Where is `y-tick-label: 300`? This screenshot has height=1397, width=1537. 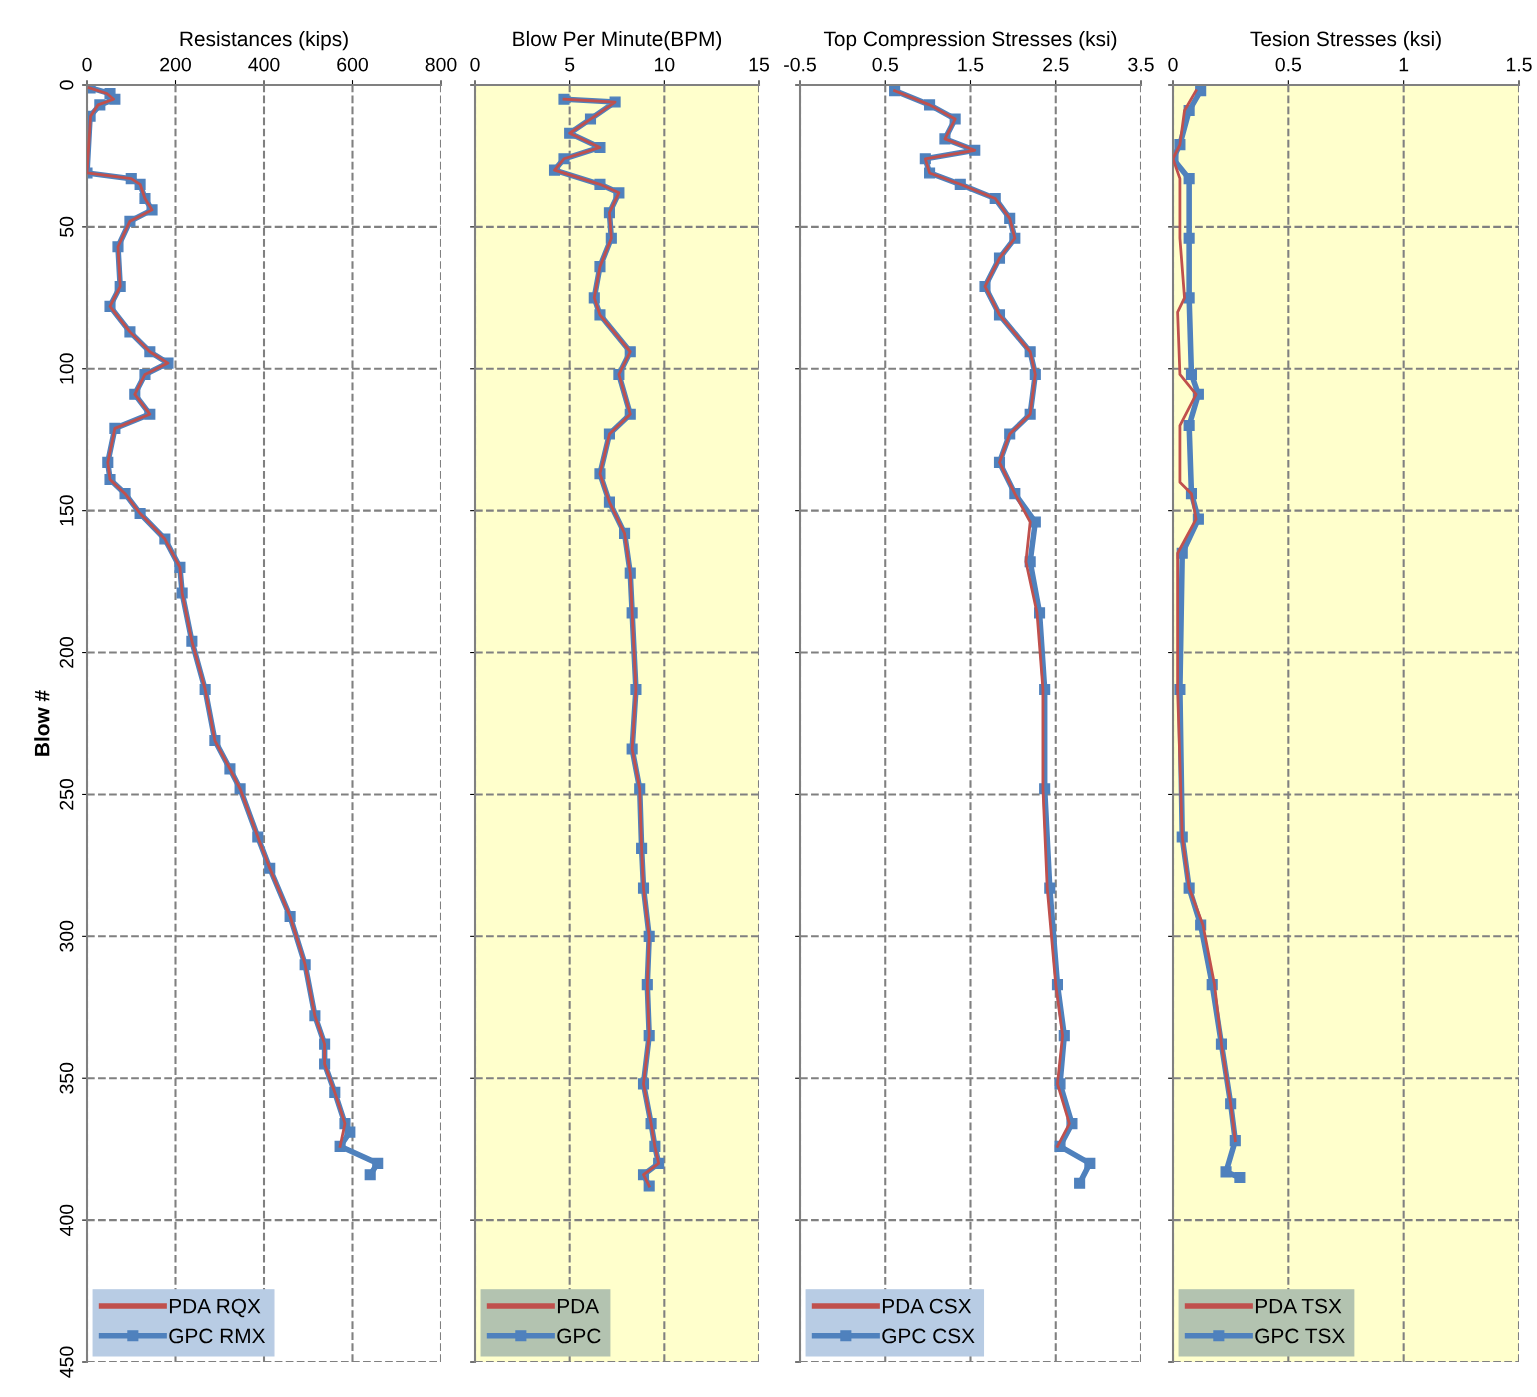 y-tick-label: 300 is located at coordinates (66, 936).